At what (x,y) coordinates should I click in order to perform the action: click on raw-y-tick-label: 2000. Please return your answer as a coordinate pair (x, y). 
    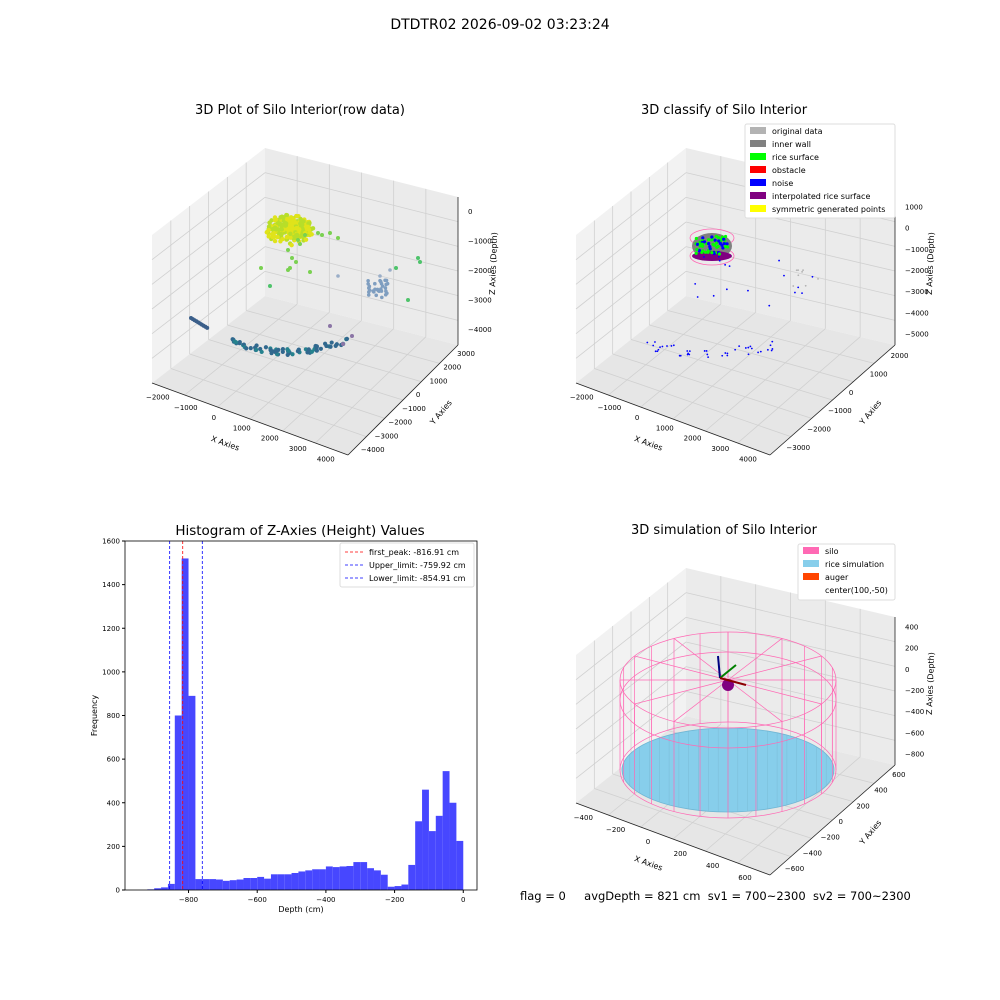
    Looking at the image, I should click on (452, 368).